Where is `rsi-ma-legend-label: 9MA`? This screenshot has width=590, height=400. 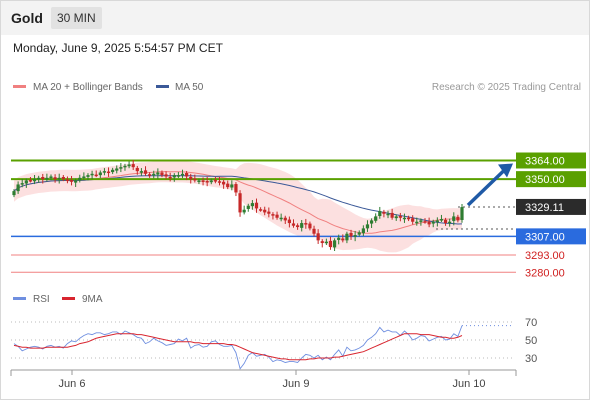 rsi-ma-legend-label: 9MA is located at coordinates (92, 299).